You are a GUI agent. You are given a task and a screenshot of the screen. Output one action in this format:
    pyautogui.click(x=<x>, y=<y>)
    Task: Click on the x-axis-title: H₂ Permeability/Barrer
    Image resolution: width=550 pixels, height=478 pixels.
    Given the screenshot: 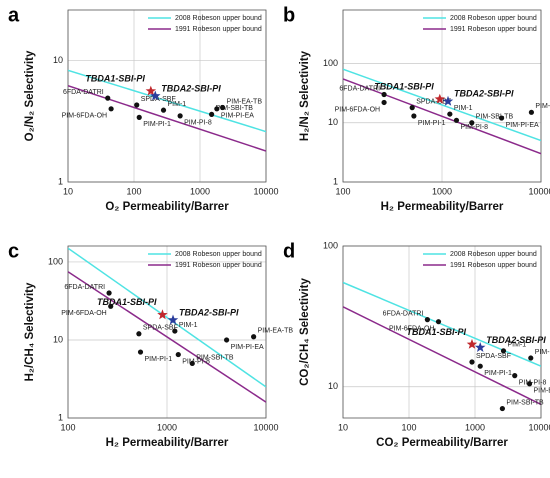 What is the action you would take?
    pyautogui.click(x=167, y=443)
    